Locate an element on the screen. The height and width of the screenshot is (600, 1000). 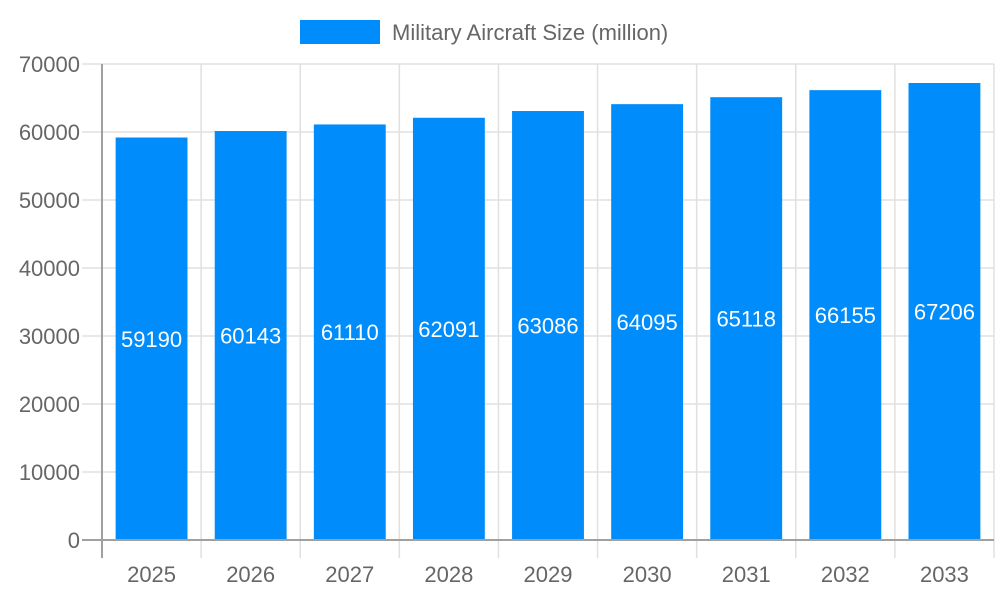
y-tick-label: 50000 is located at coordinates (49, 200).